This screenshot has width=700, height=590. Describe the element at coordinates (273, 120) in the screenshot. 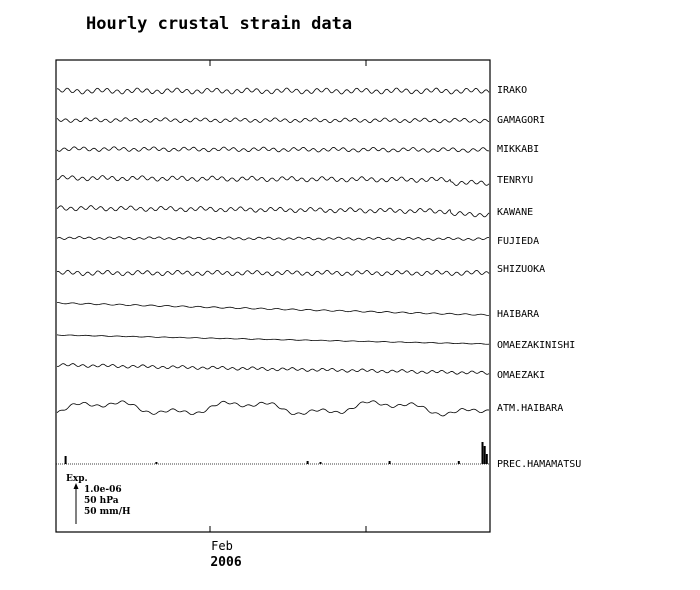

I see `series-line-gamagori` at that location.